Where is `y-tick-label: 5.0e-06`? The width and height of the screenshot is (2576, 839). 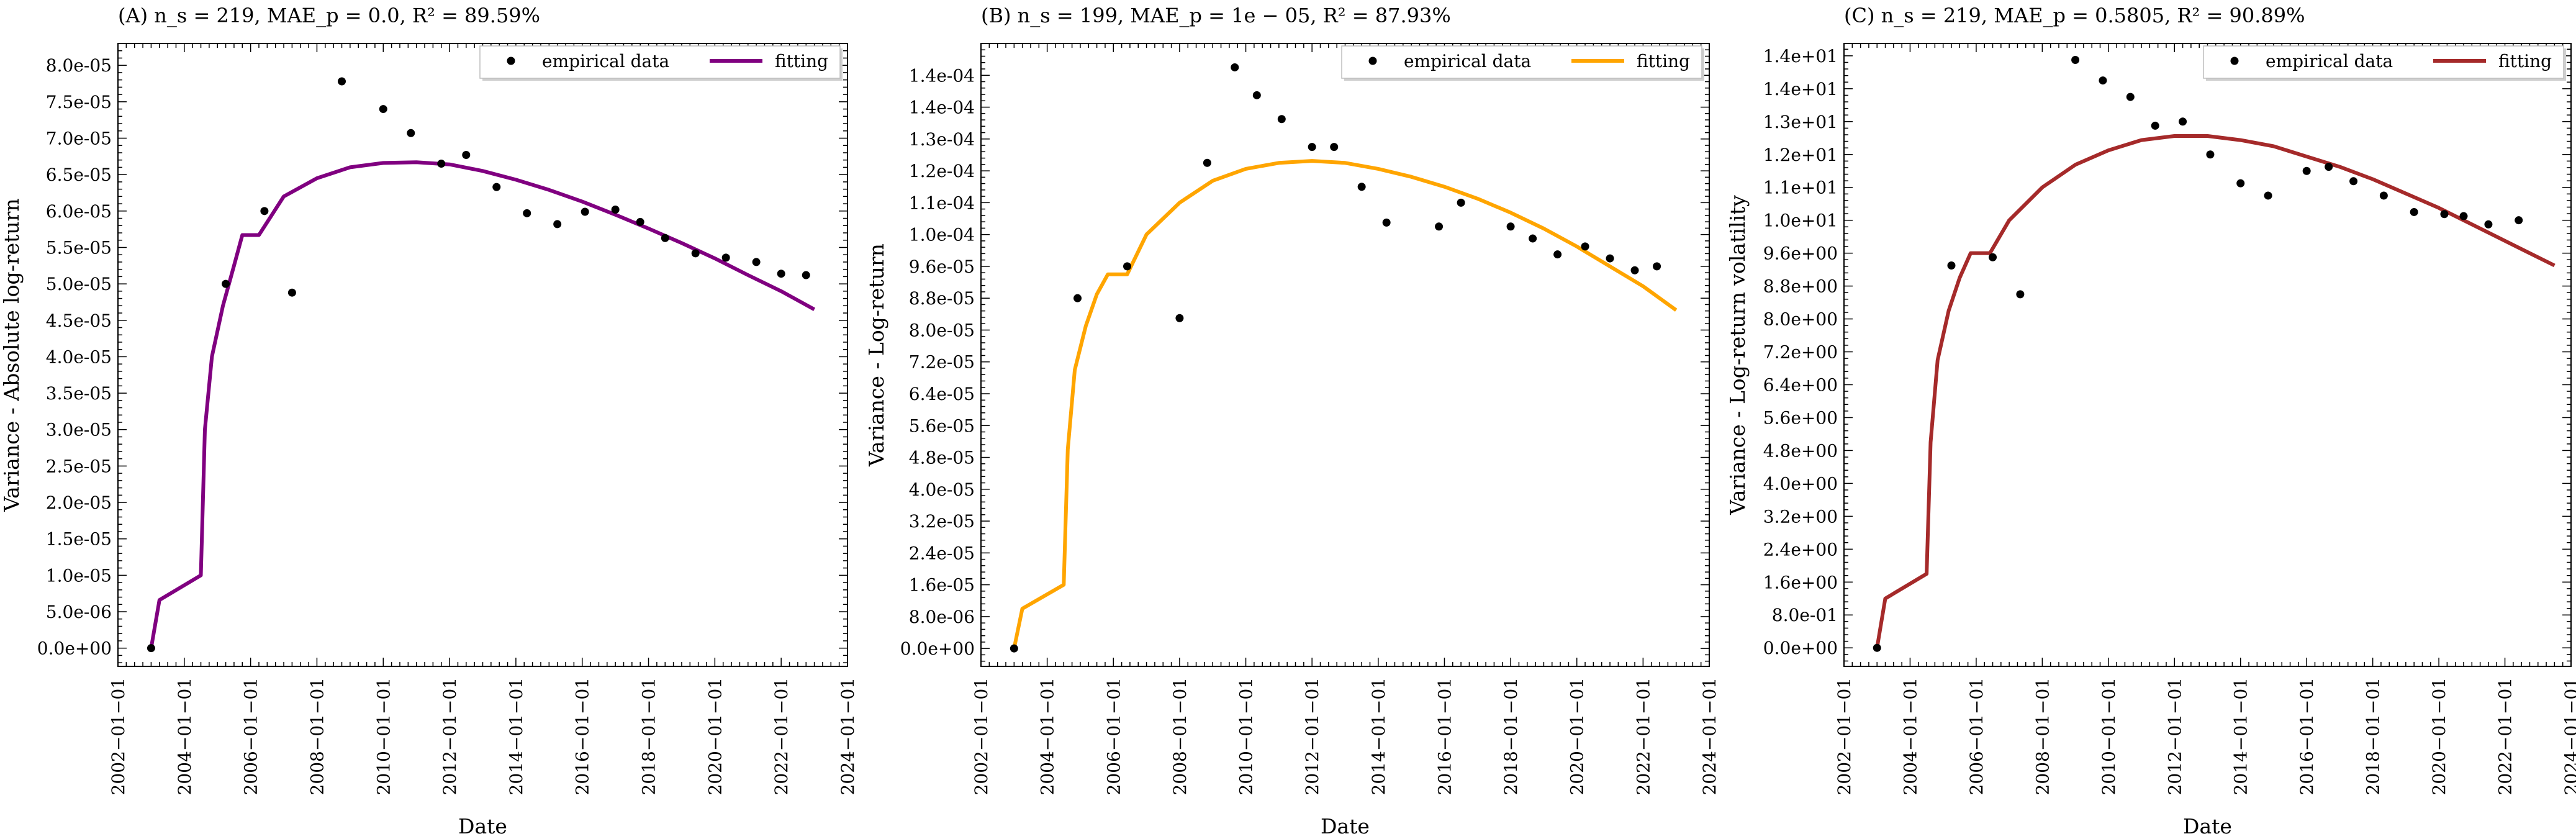
y-tick-label: 5.0e-06 is located at coordinates (79, 612).